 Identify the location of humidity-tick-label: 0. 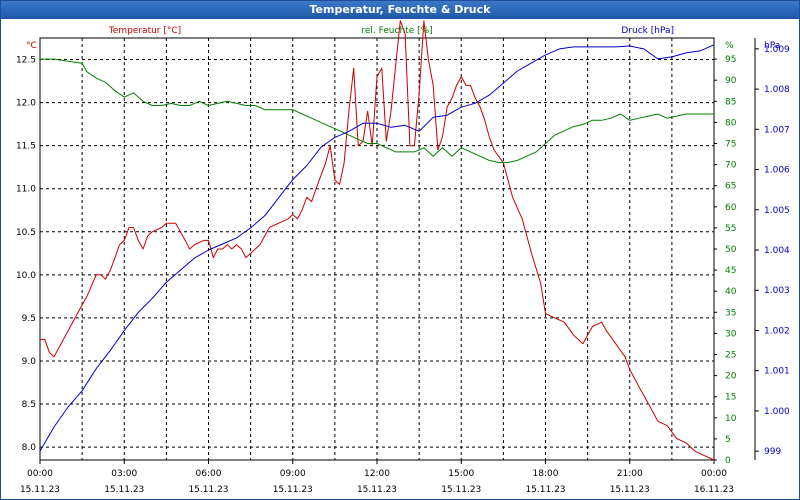
(728, 461).